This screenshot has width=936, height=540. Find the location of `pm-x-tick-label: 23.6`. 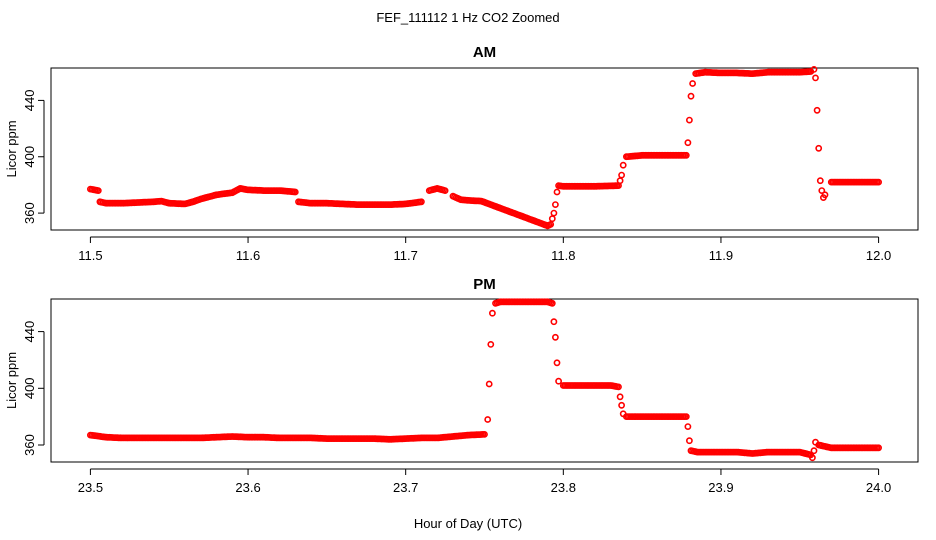

pm-x-tick-label: 23.6 is located at coordinates (247, 487).